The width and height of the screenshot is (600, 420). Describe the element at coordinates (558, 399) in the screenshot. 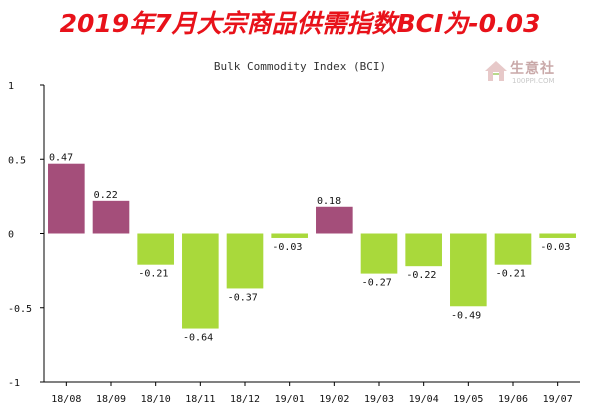

I see `x-tick-label: 19/07` at that location.